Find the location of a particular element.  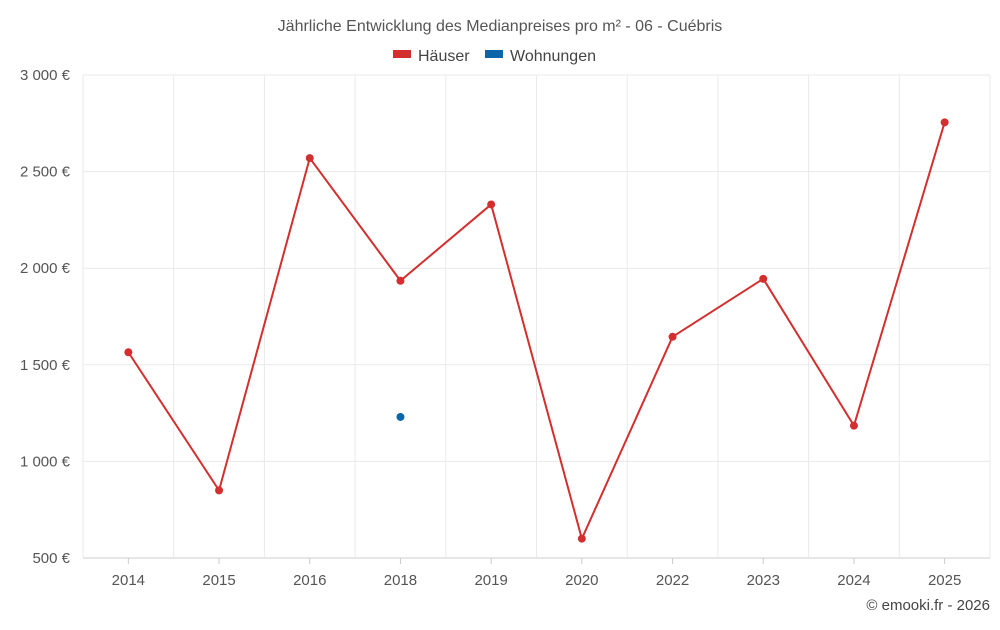

y-tick-label: 2 000 € is located at coordinates (45, 268).